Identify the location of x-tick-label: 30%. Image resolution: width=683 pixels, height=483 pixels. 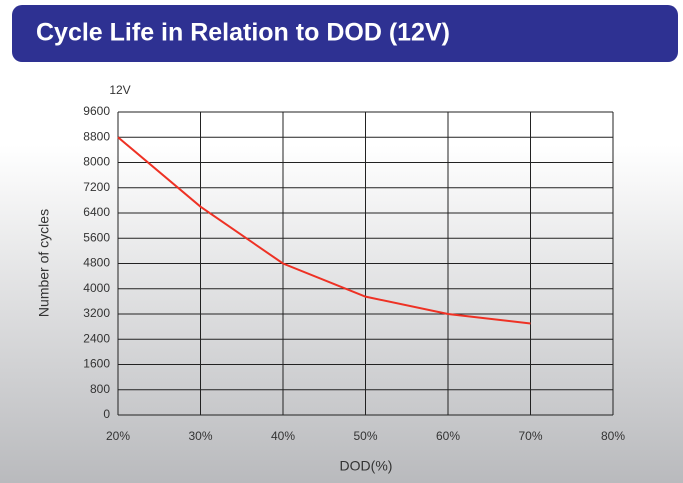
(200, 436).